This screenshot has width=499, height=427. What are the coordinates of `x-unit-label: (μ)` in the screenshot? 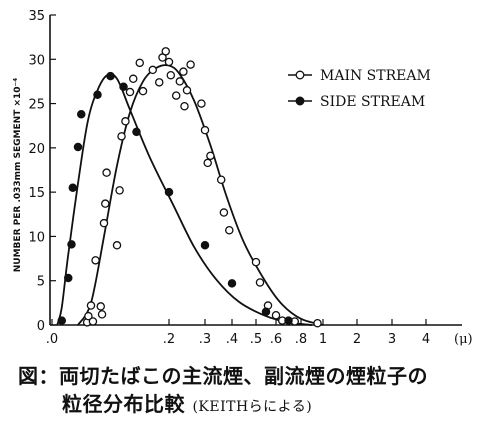 It's located at (463, 339).